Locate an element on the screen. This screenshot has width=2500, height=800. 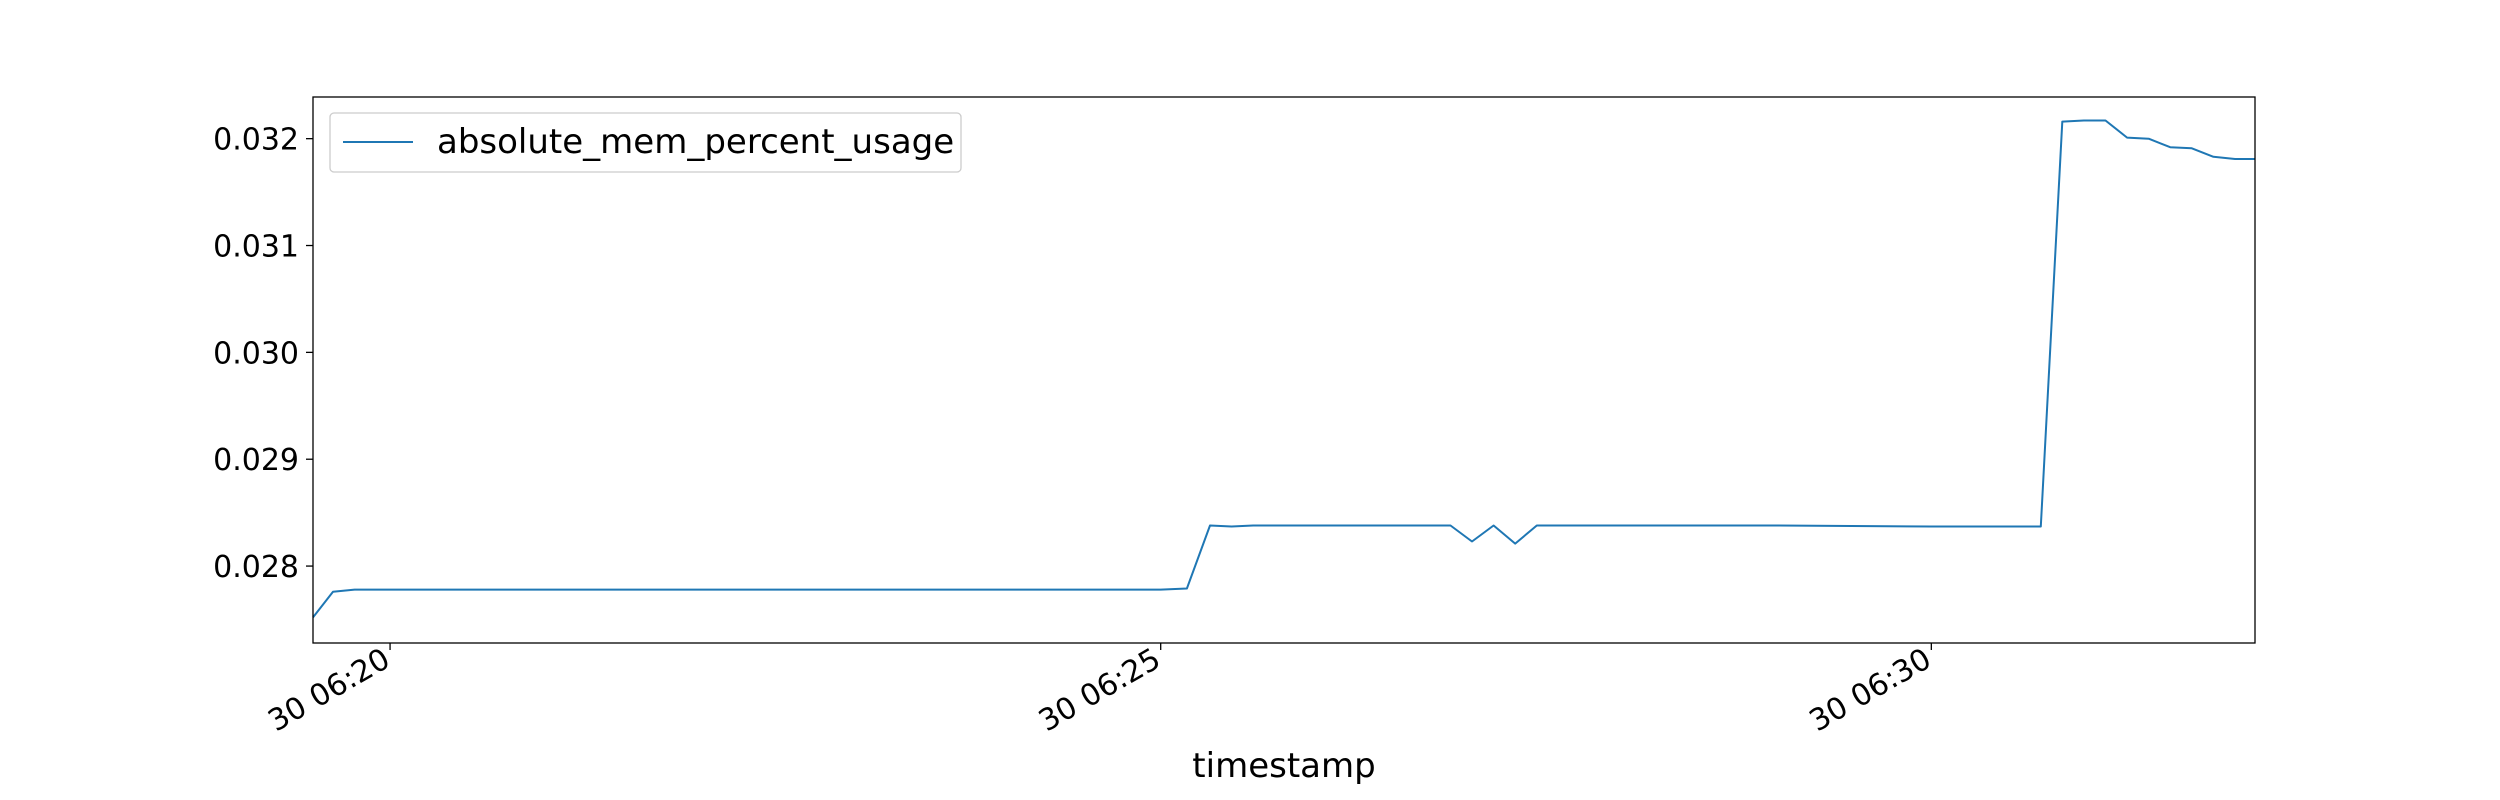
y-tick-label: 0.031 is located at coordinates (256, 247).